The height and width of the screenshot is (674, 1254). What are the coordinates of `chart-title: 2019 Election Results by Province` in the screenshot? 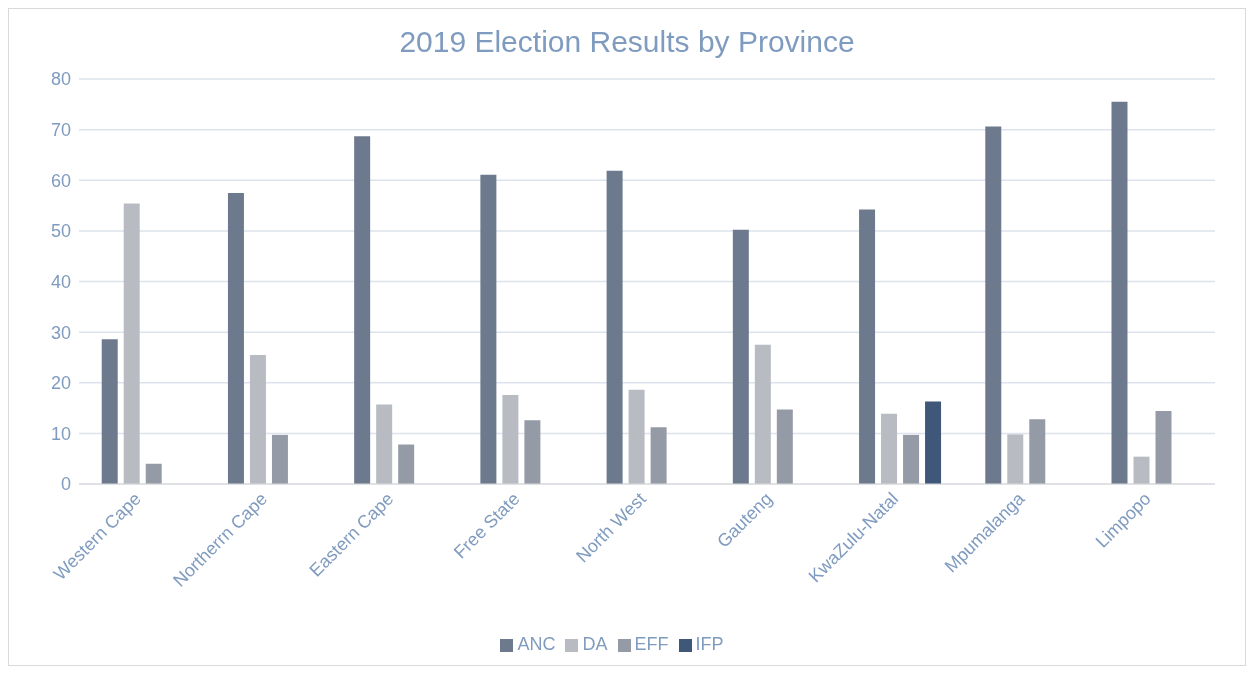 It's located at (627, 42).